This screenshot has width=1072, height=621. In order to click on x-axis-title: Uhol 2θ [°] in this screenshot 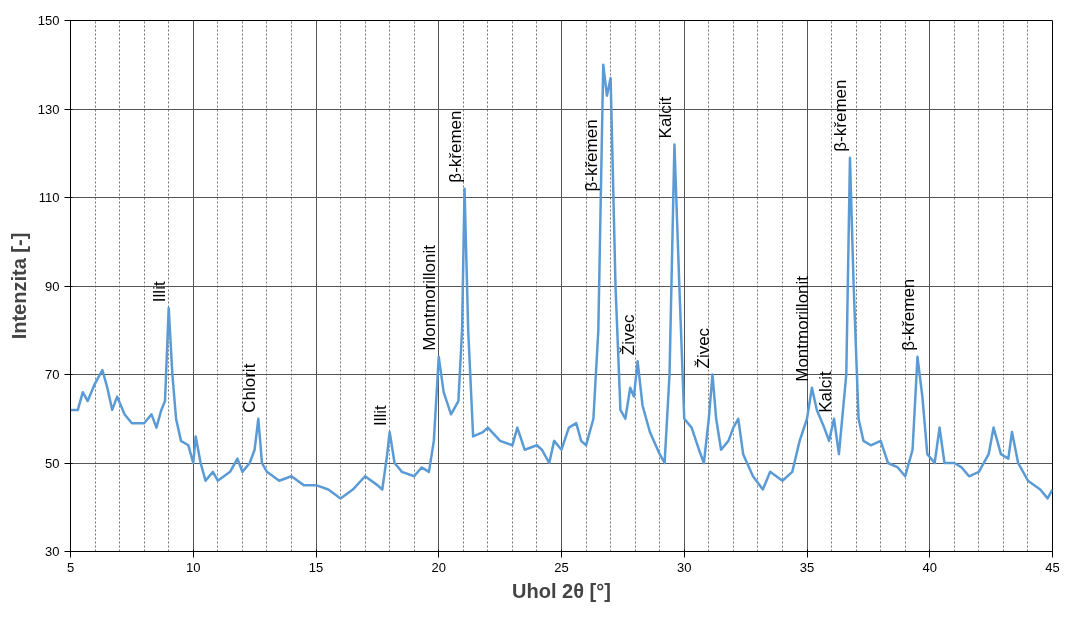, I will do `click(561, 590)`.